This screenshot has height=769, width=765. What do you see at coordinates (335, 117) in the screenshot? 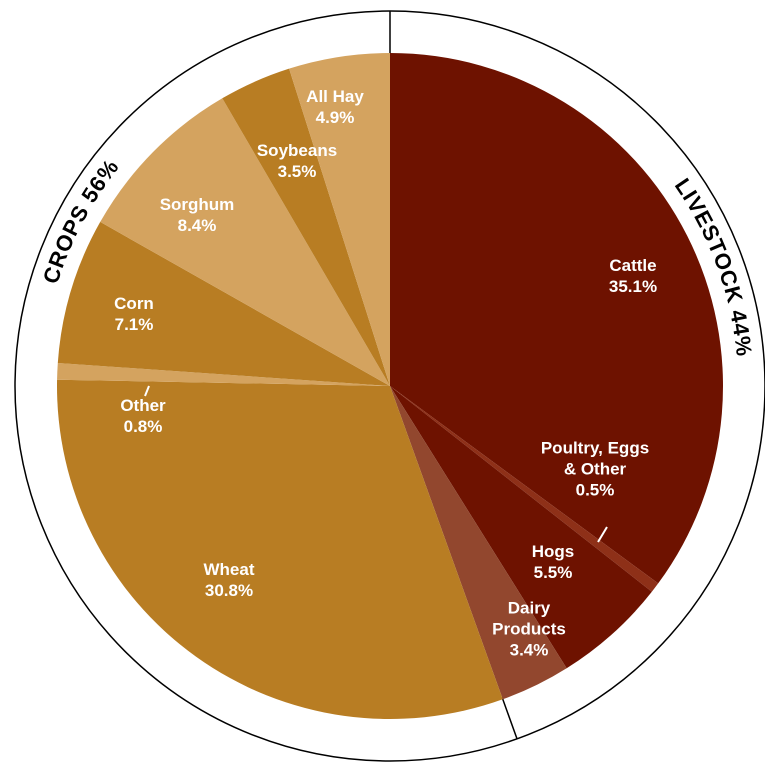
I see `value-label-all-hay: 4.9%` at bounding box center [335, 117].